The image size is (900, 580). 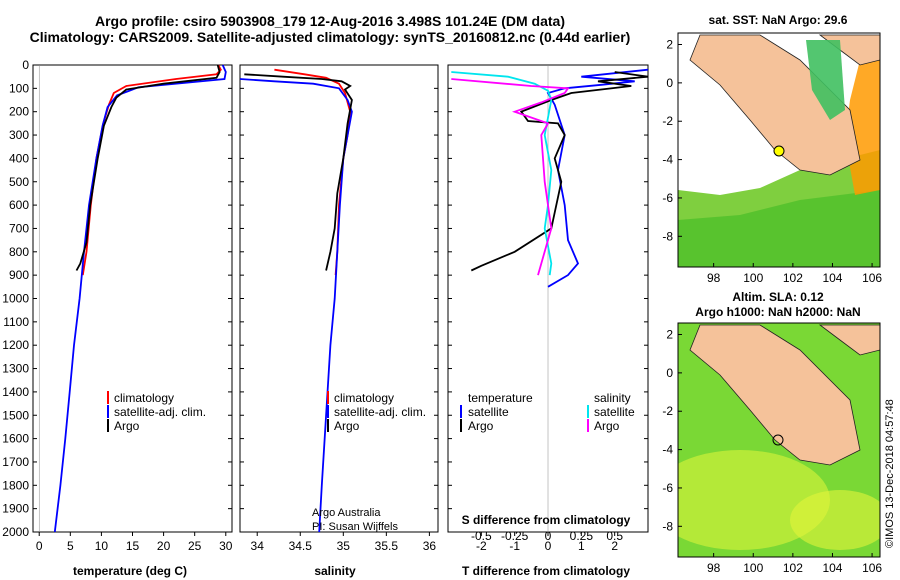 I want to click on x-tick-label: 5, so click(x=70, y=546).